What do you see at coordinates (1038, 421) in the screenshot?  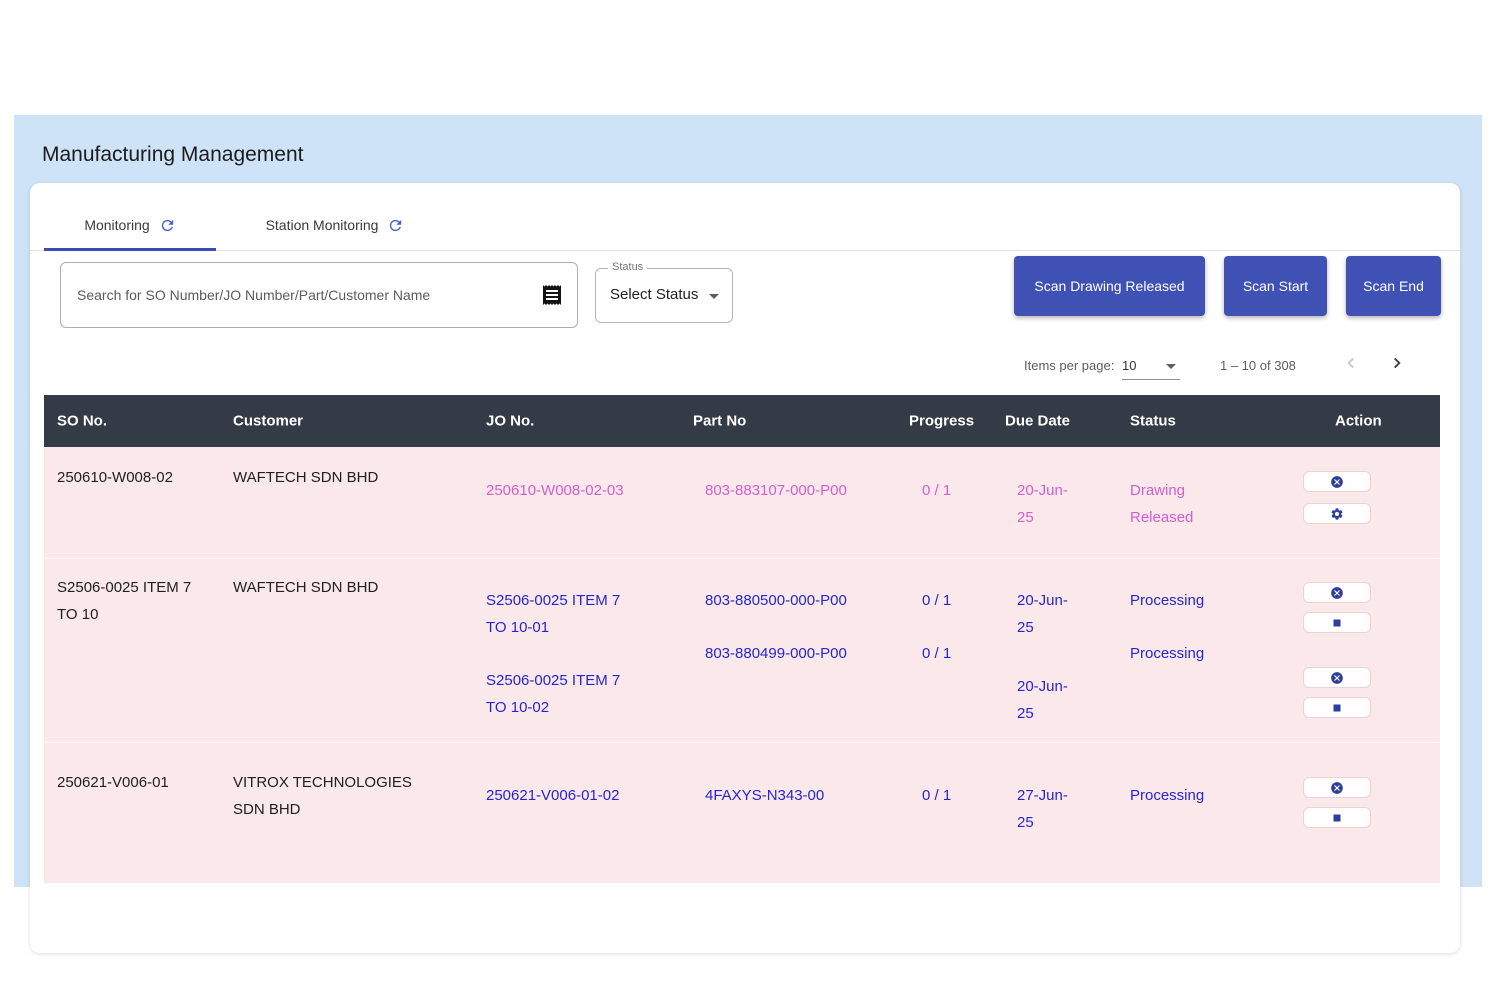 I see `column-header-due: Due Date` at bounding box center [1038, 421].